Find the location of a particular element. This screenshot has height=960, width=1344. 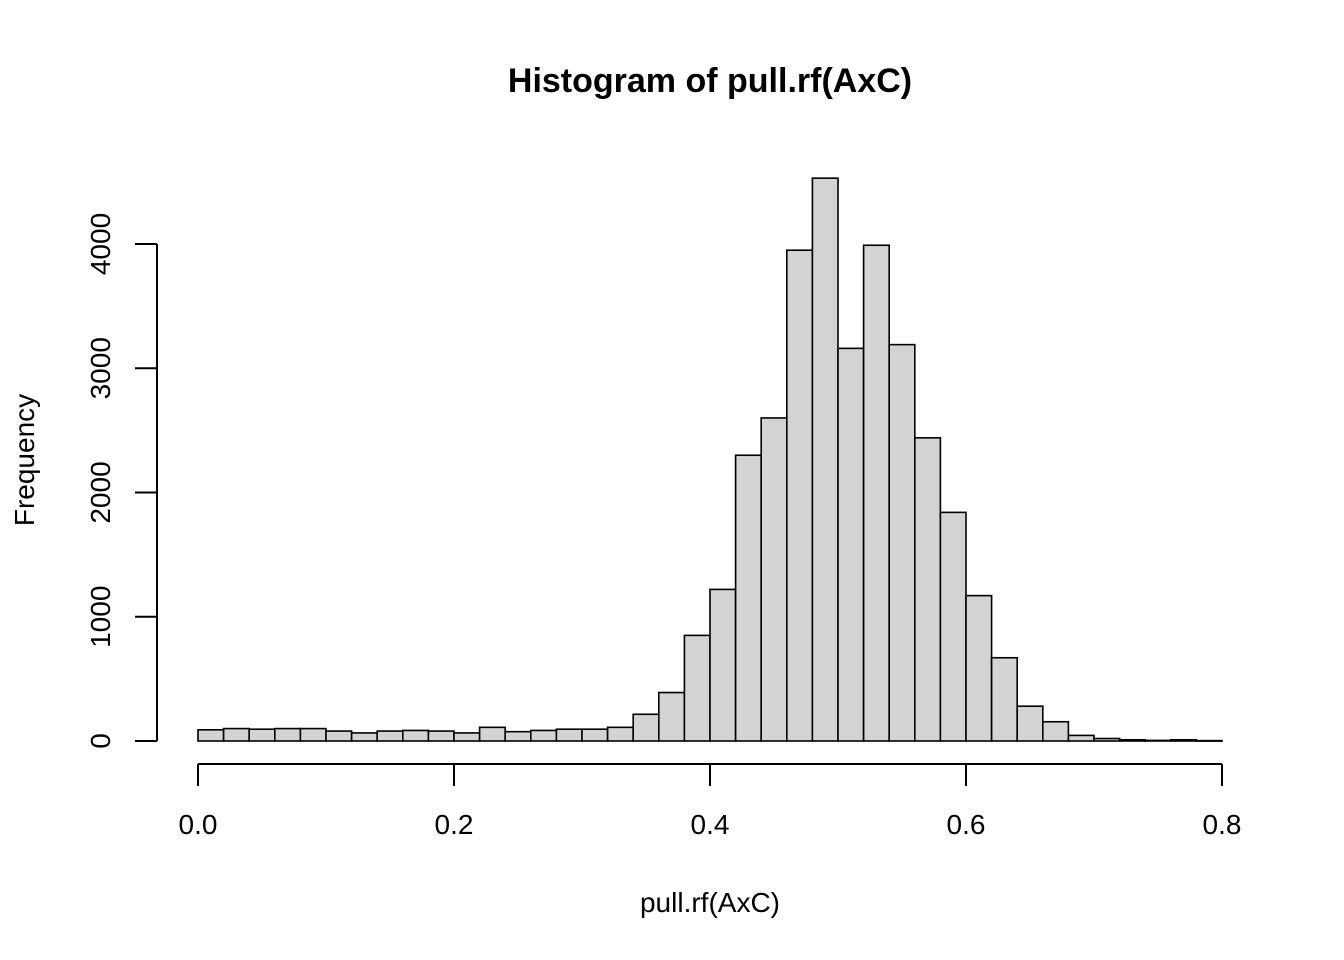

x-tick-label: 0.6 is located at coordinates (966, 824).